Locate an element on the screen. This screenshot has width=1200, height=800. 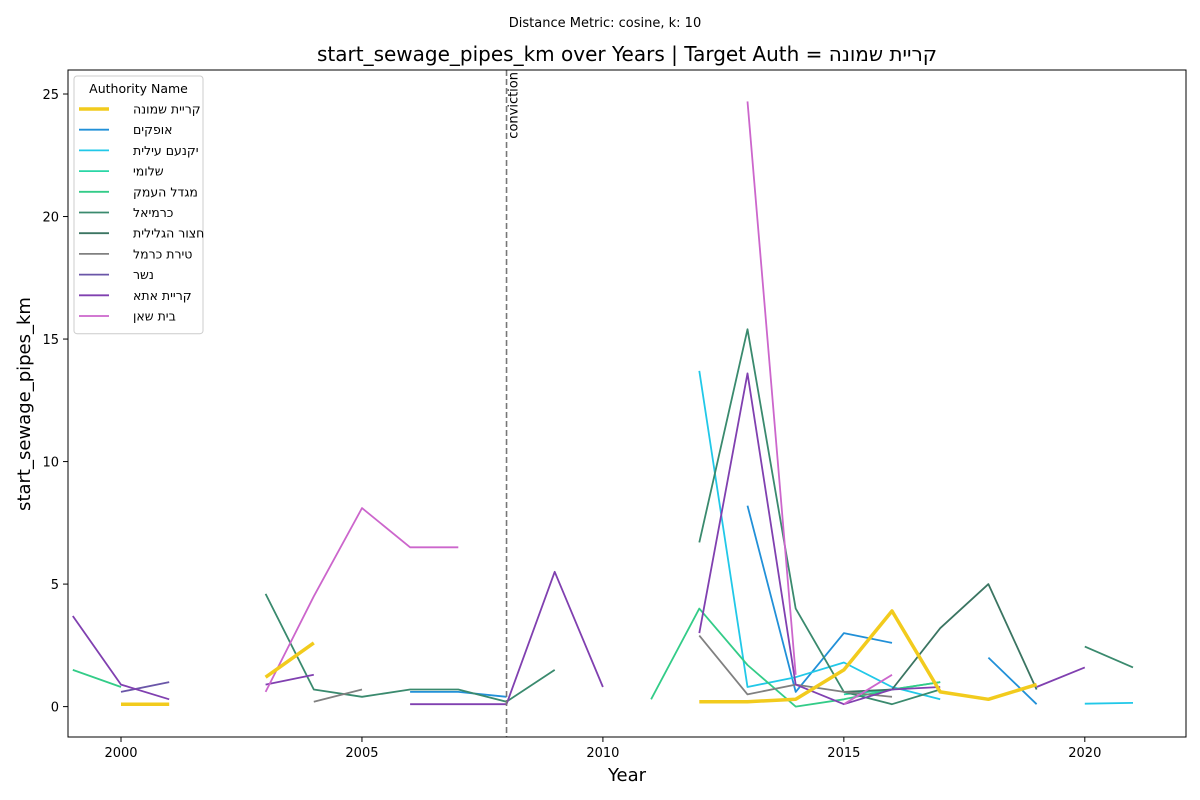
x-tick-label: 2010 is located at coordinates (602, 753).